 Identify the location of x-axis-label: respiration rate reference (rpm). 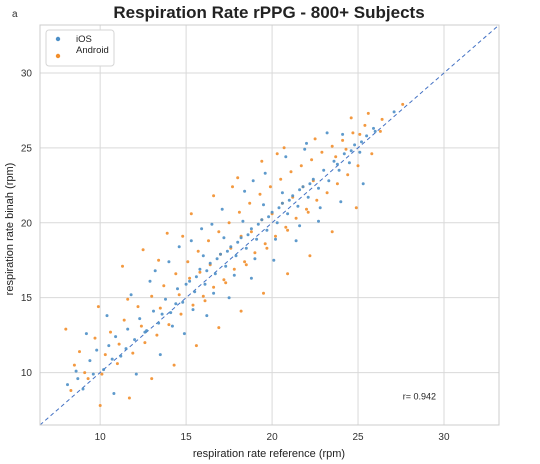
(269, 454).